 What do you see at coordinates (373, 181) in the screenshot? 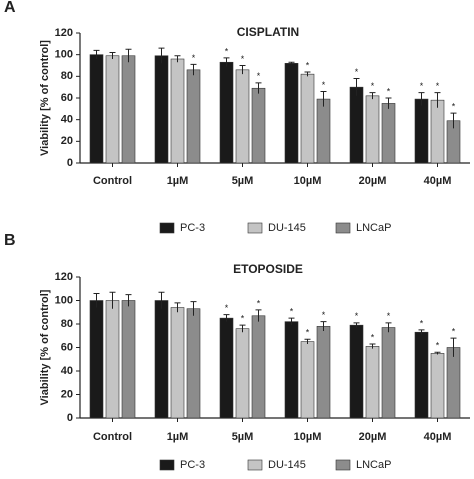
I see `x-tick-label: 20µM` at bounding box center [373, 181].